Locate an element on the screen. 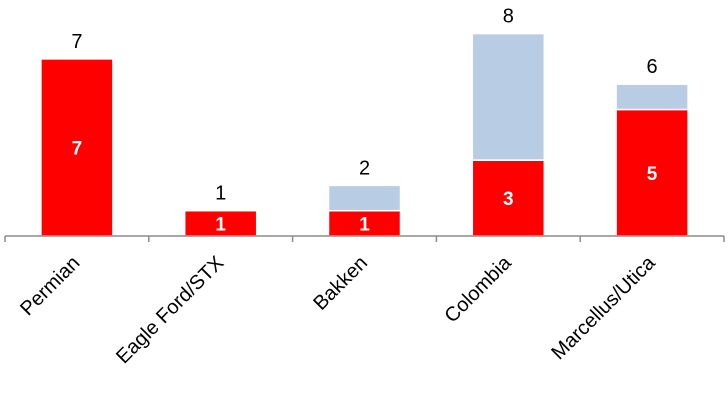 This screenshot has width=728, height=393. x-axis is located at coordinates (364, 238).